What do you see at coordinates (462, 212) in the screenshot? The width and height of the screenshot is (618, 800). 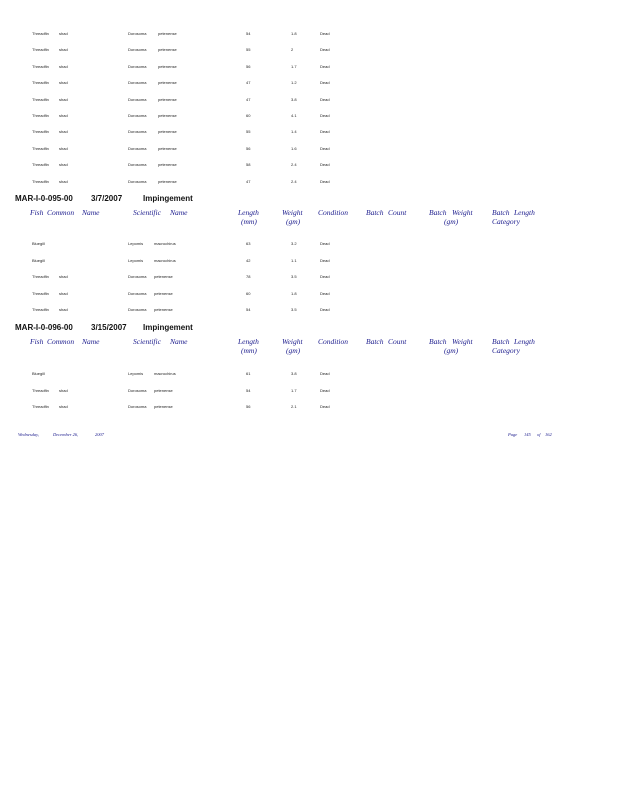 I see `column-header-batch-weight-2: Weight` at bounding box center [462, 212].